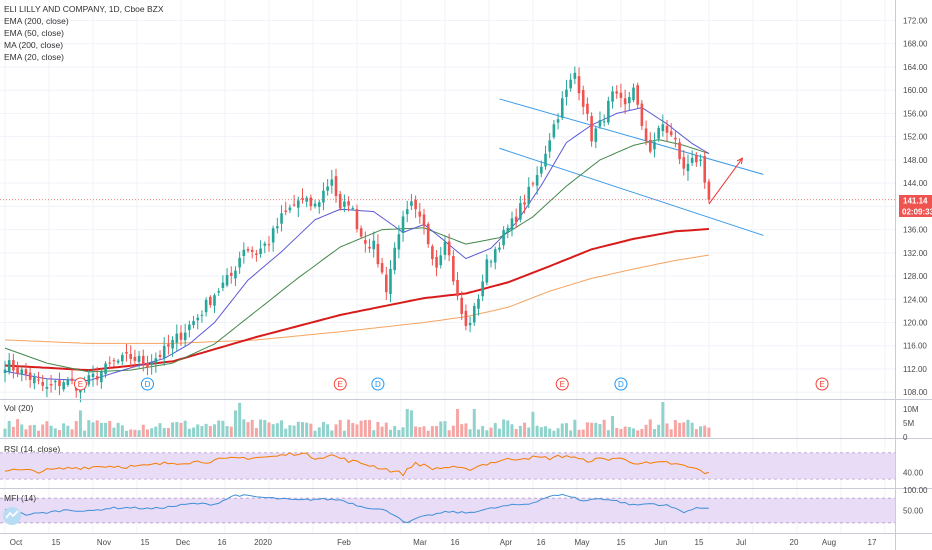 The height and width of the screenshot is (550, 932). What do you see at coordinates (915, 490) in the screenshot?
I see `mfi-tick-label: 100.00` at bounding box center [915, 490].